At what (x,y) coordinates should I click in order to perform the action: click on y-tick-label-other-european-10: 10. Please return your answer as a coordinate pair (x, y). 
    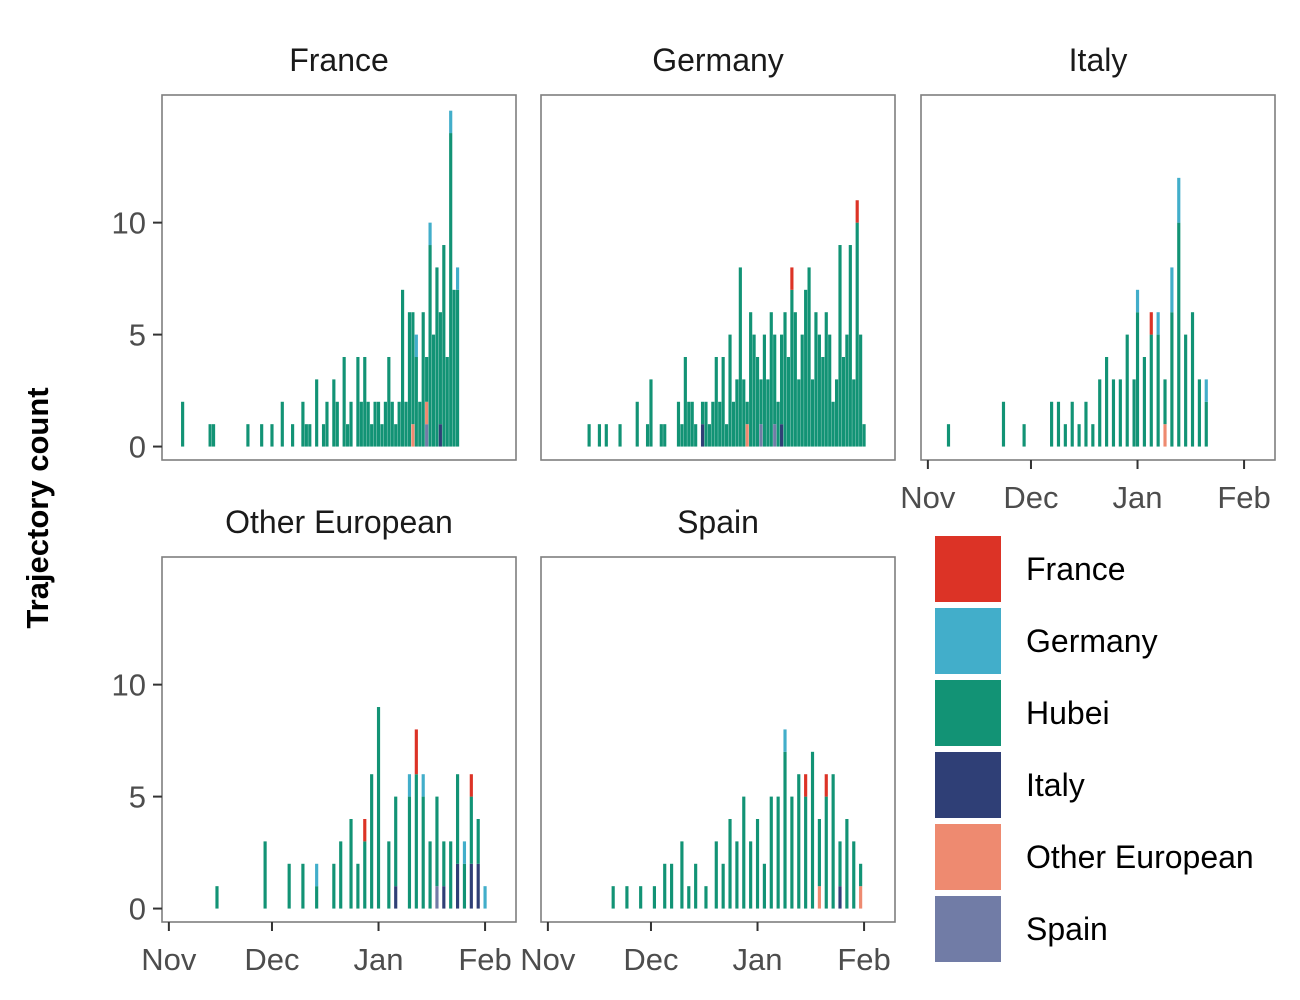
    Looking at the image, I should click on (129, 685).